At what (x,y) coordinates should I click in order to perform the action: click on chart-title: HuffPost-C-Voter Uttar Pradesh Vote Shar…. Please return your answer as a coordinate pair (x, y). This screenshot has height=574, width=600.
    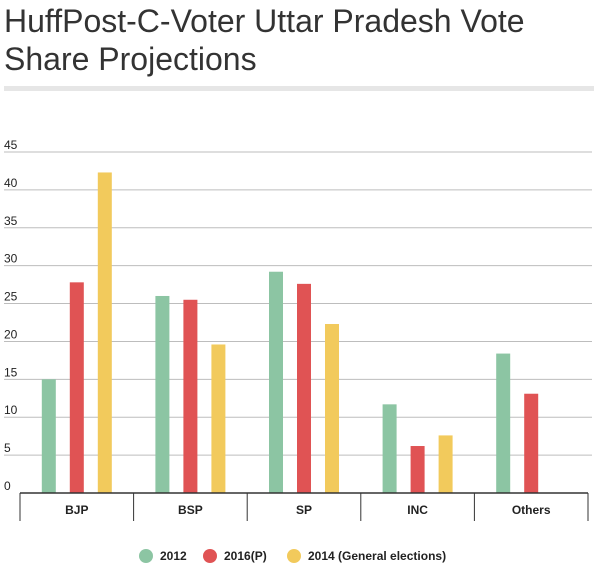
    Looking at the image, I should click on (264, 40).